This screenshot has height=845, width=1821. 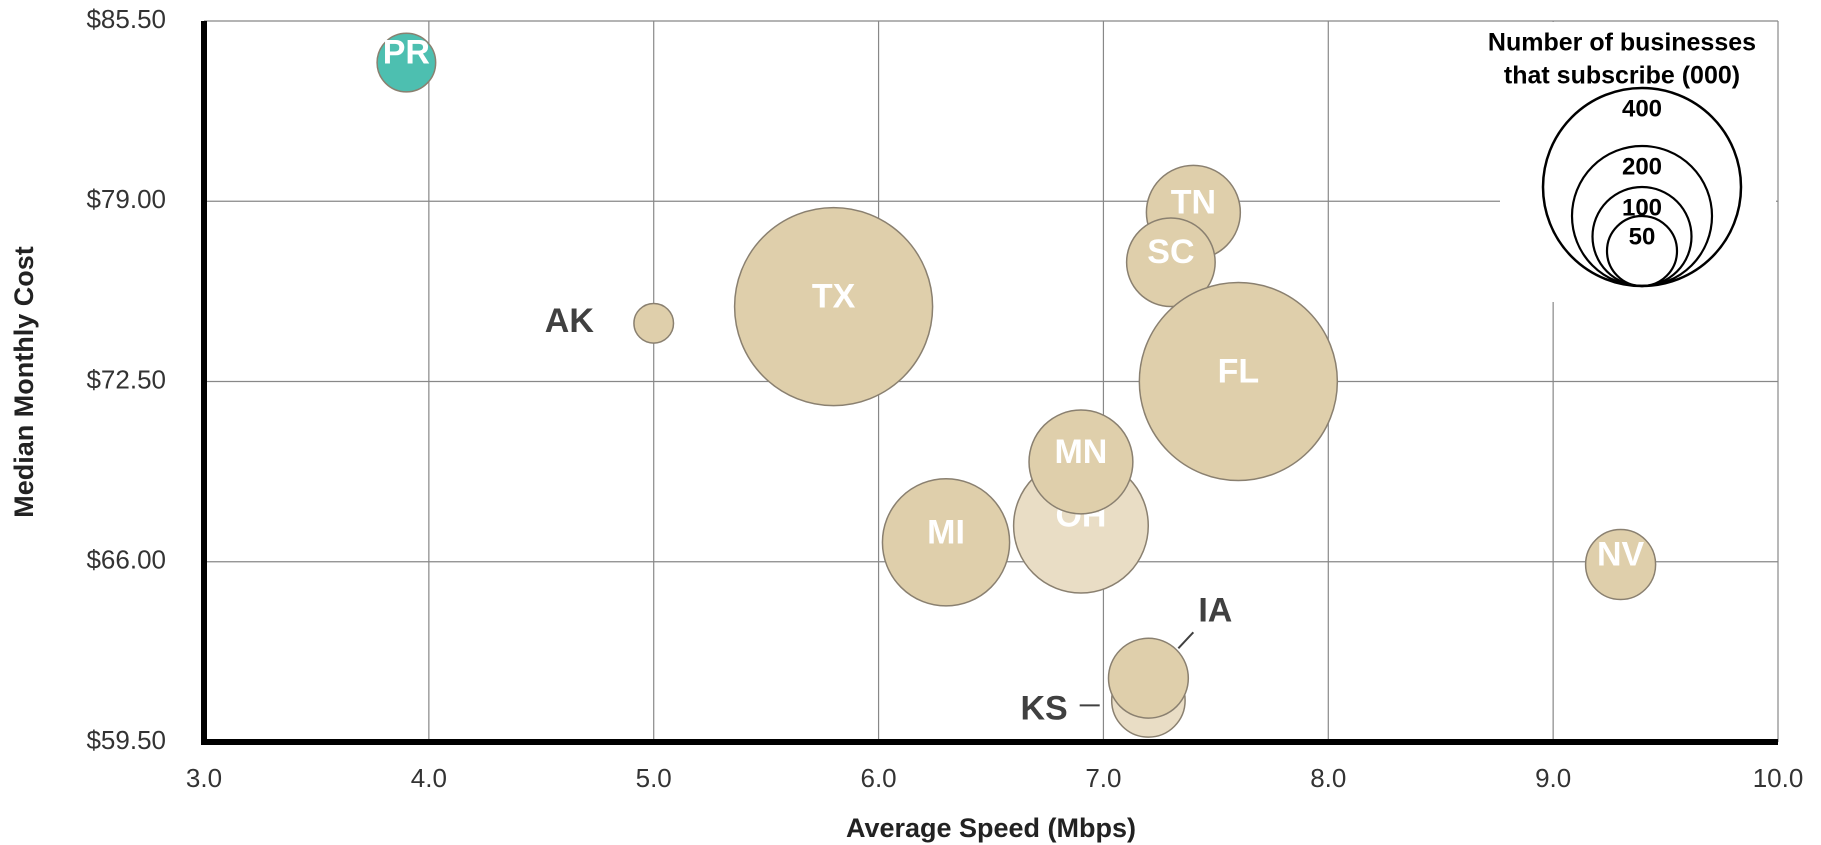 What do you see at coordinates (1186, 640) in the screenshot?
I see `leader-line` at bounding box center [1186, 640].